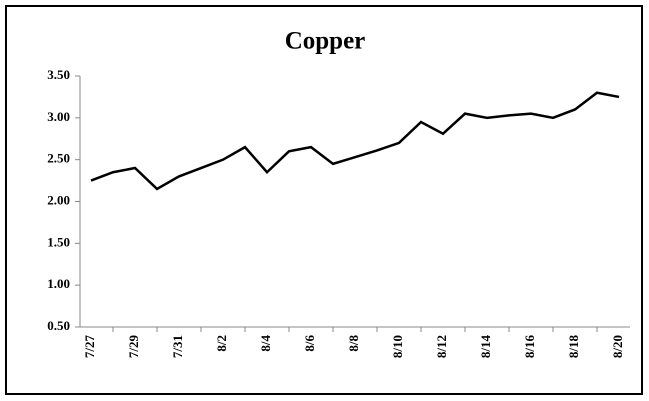  I want to click on x-tick-label: 8/6, so click(309, 343).